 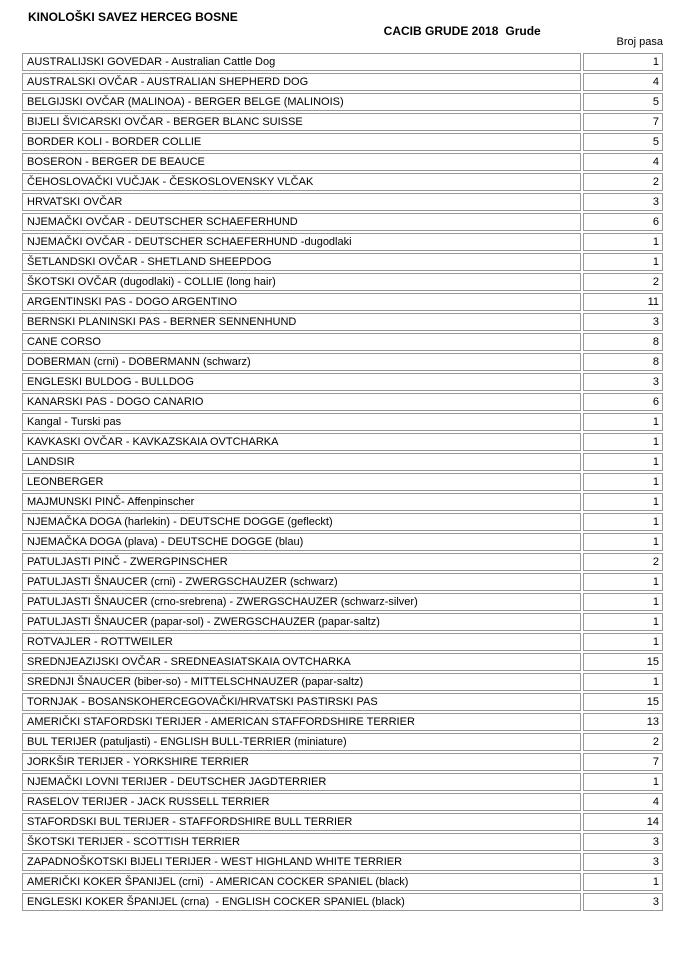 I want to click on breed-name-cell: ROTVAJLER - ROTTWEILER, so click(x=301, y=642).